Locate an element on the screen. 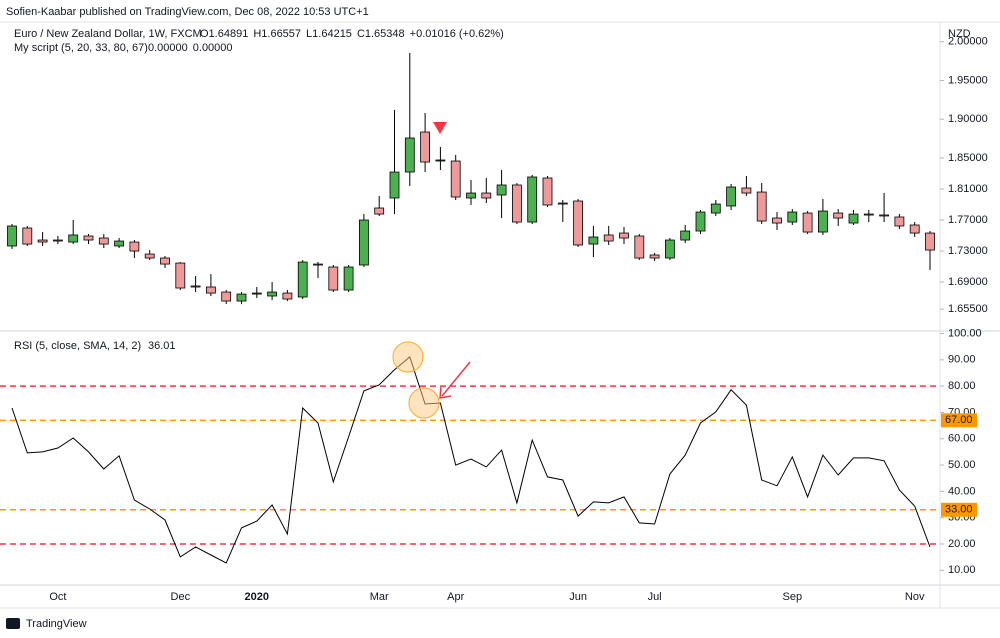  y-tick-label: 2.00000 is located at coordinates (968, 42).